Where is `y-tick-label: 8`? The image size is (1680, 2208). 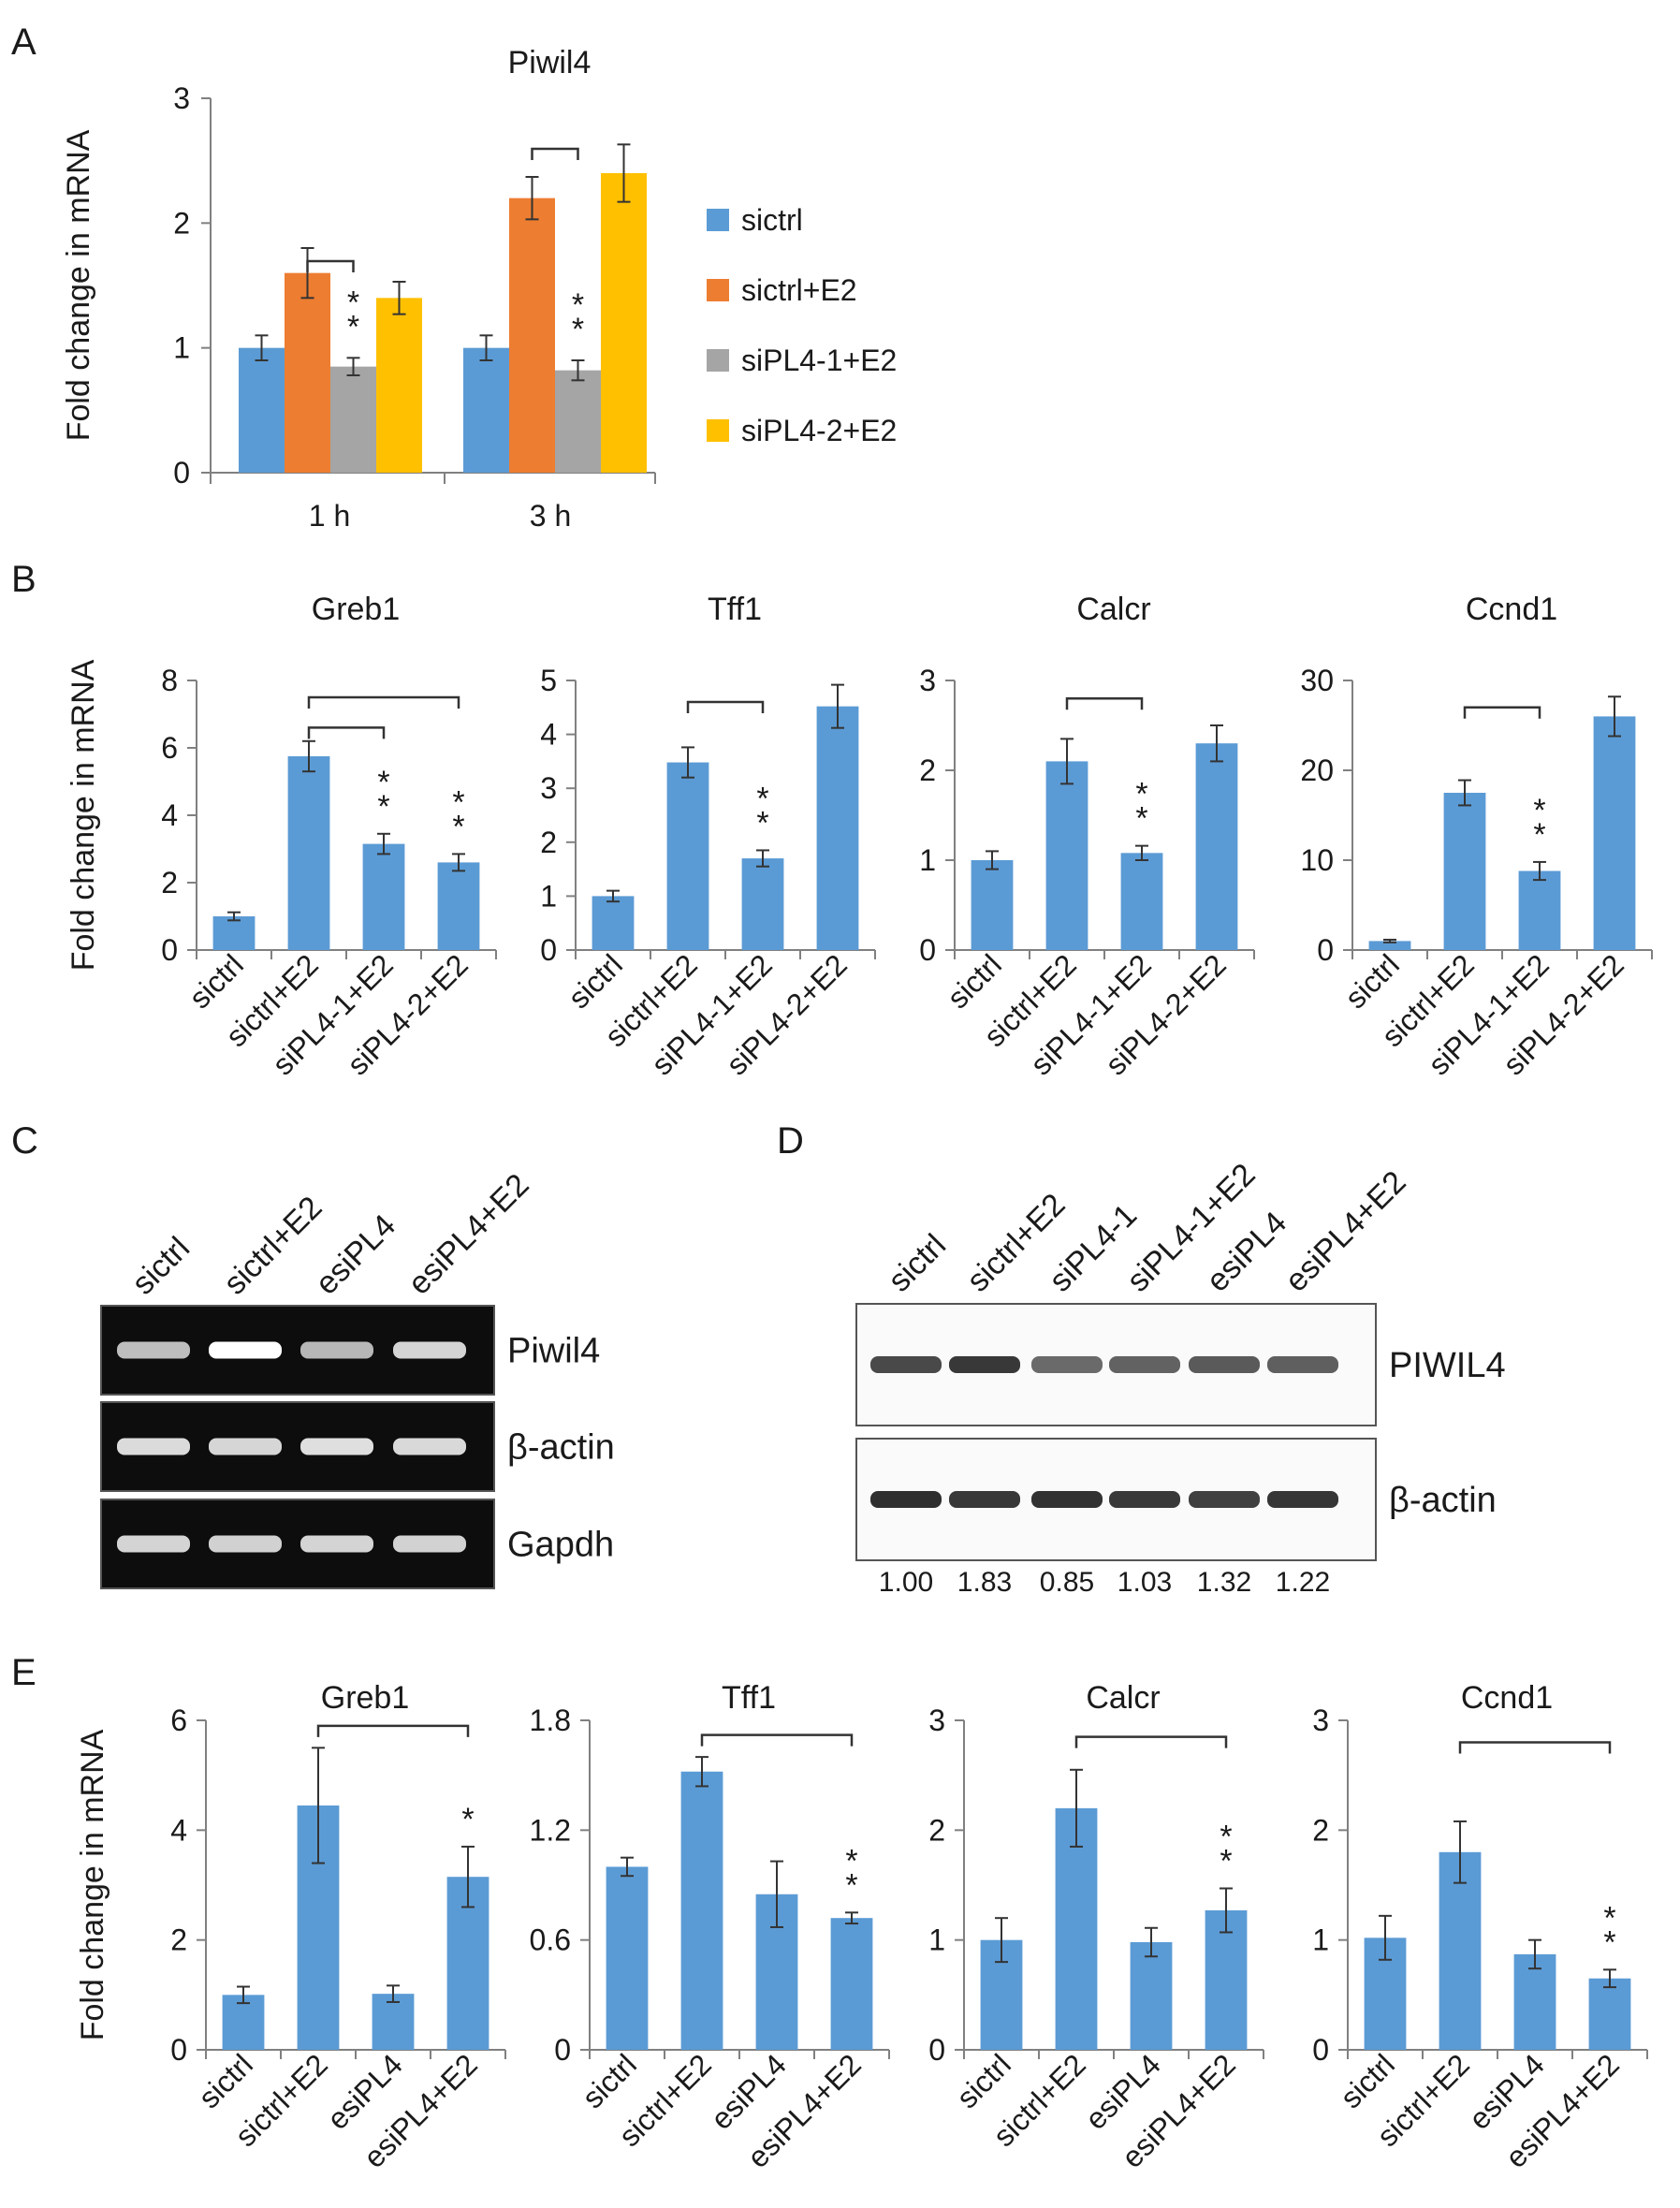
y-tick-label: 8 is located at coordinates (169, 681).